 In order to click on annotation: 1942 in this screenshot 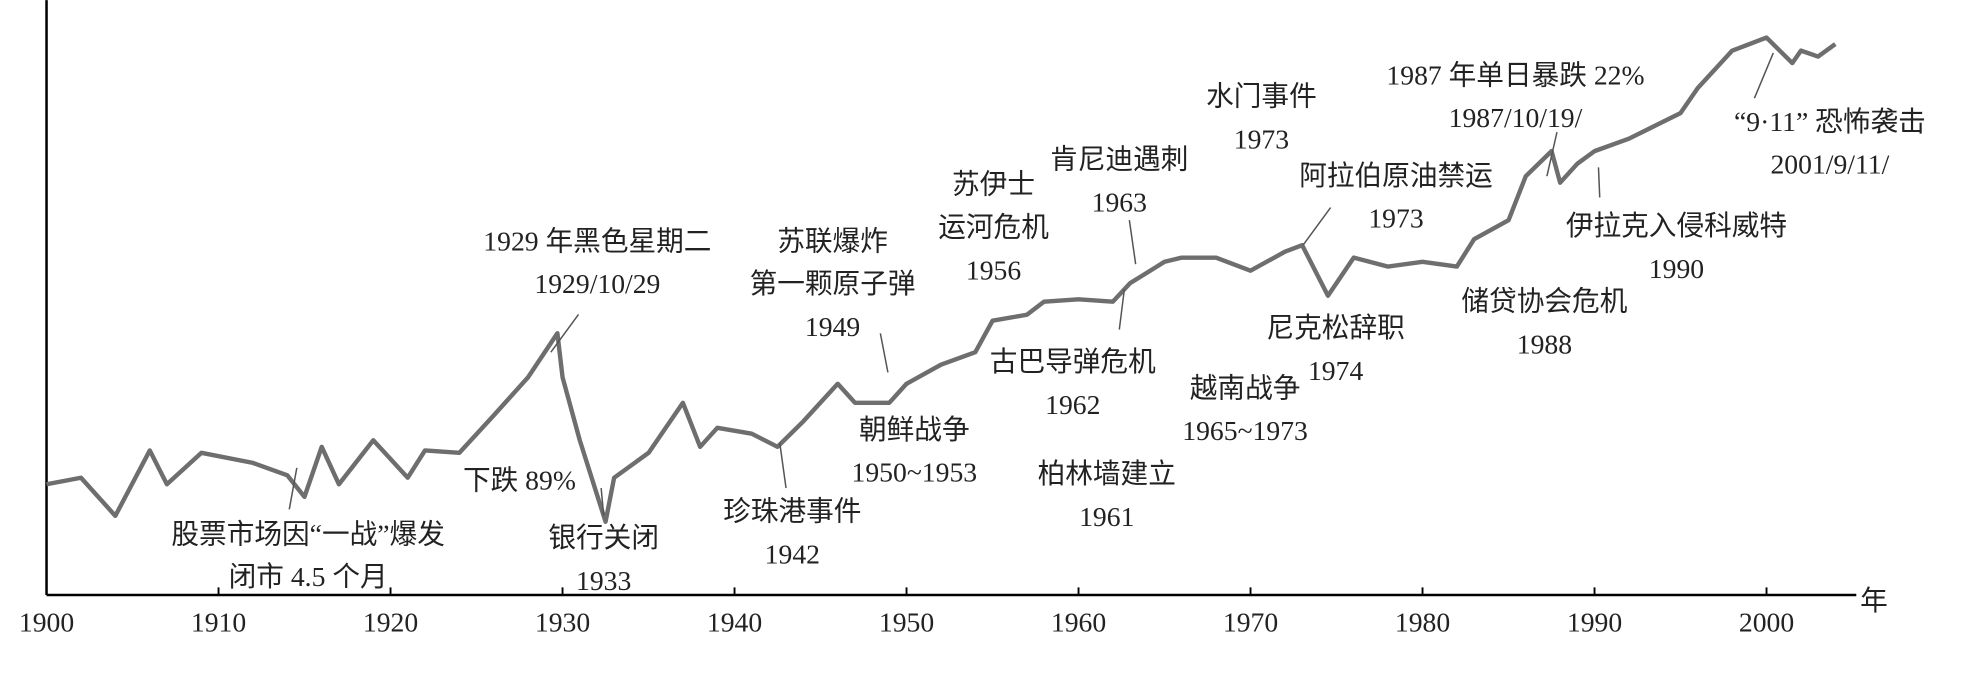, I will do `click(792, 554)`.